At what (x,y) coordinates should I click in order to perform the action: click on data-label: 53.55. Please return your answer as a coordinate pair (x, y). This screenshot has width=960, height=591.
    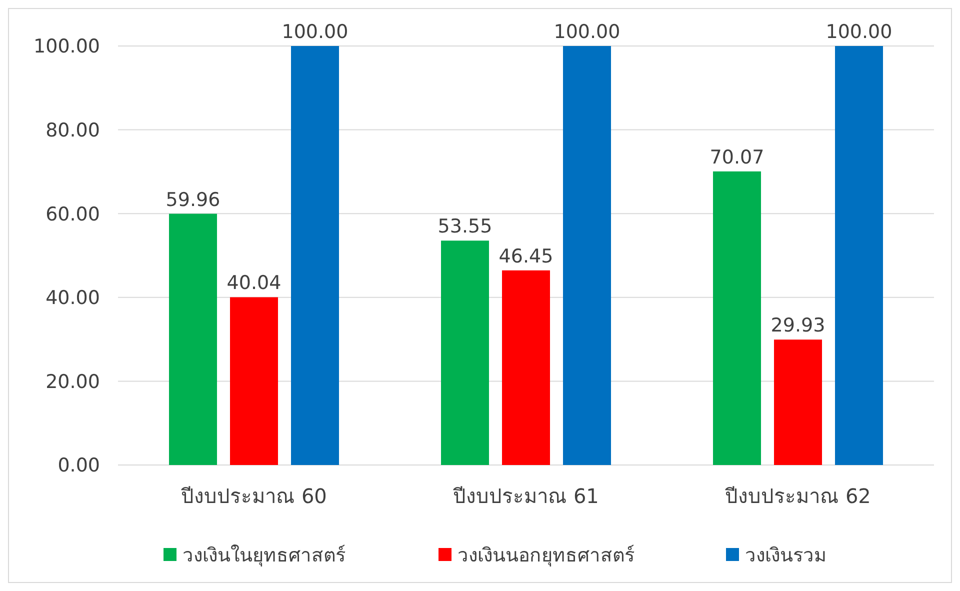
    Looking at the image, I should click on (465, 227).